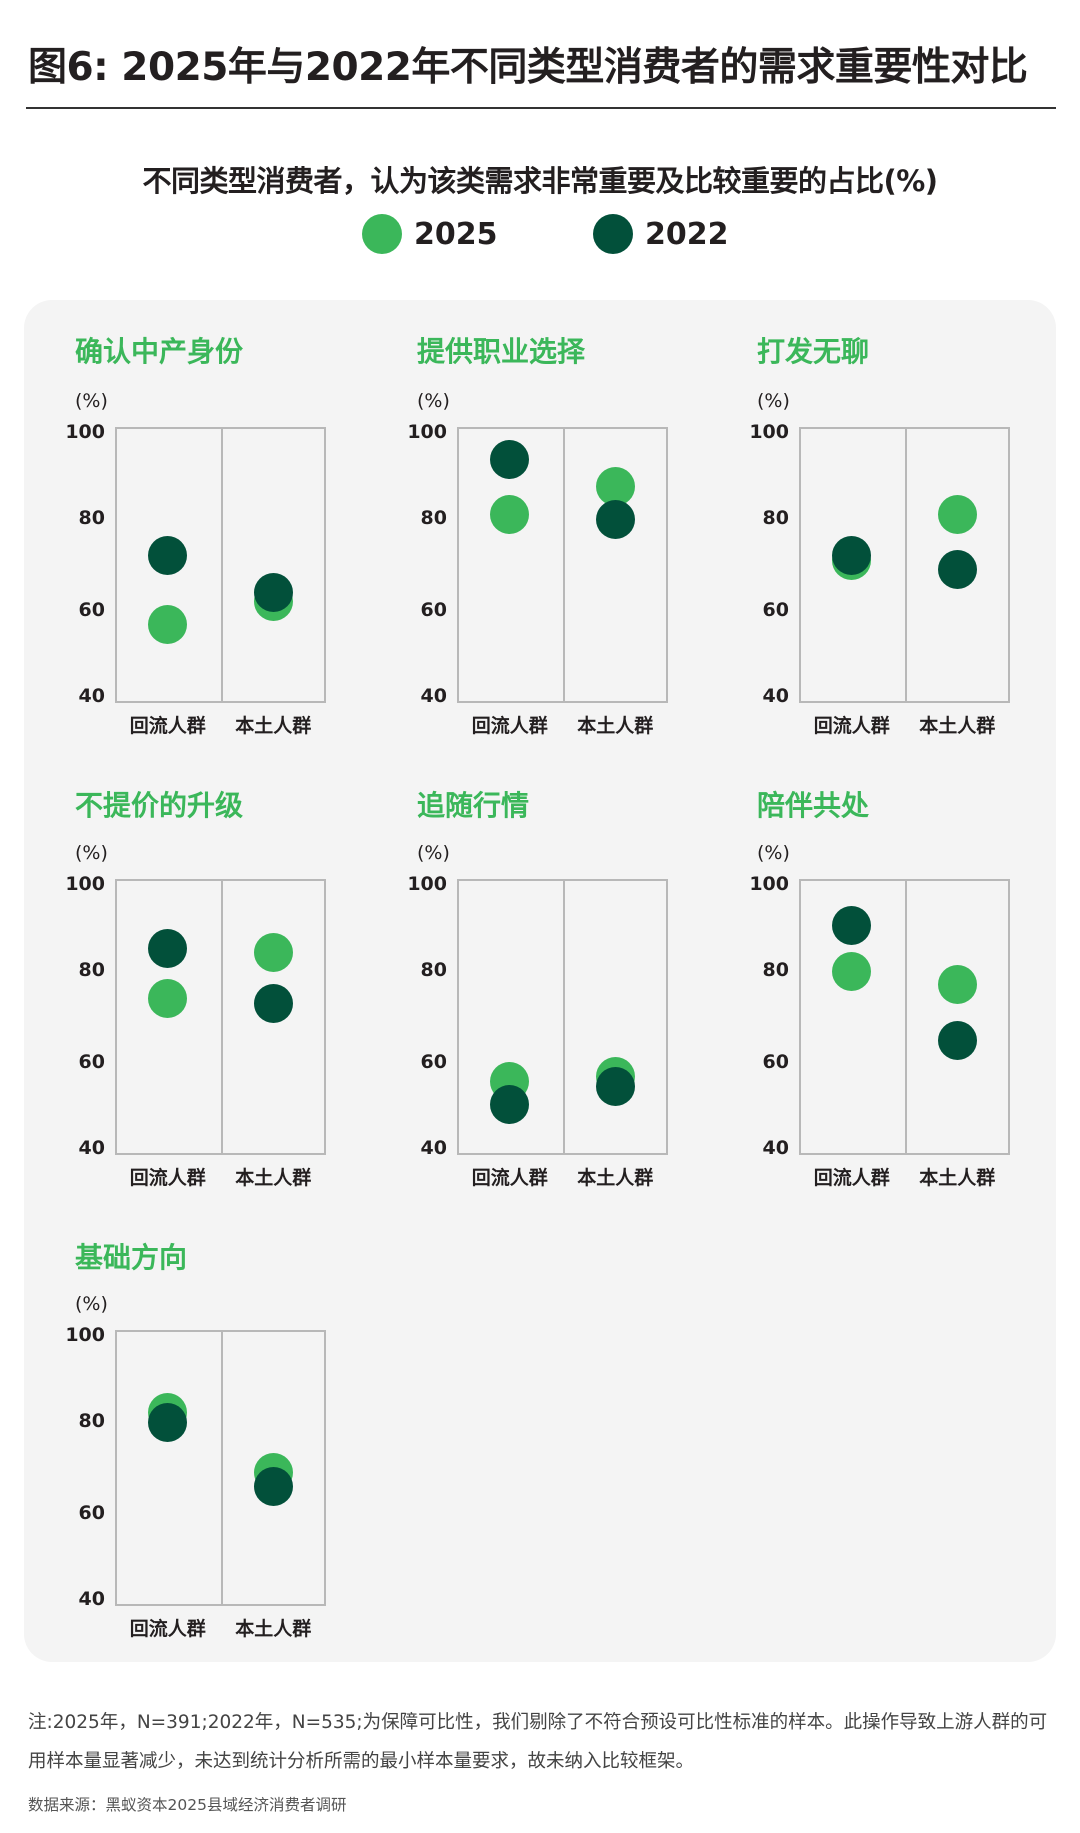  What do you see at coordinates (159, 351) in the screenshot?
I see `chart-title: 确认中产身份` at bounding box center [159, 351].